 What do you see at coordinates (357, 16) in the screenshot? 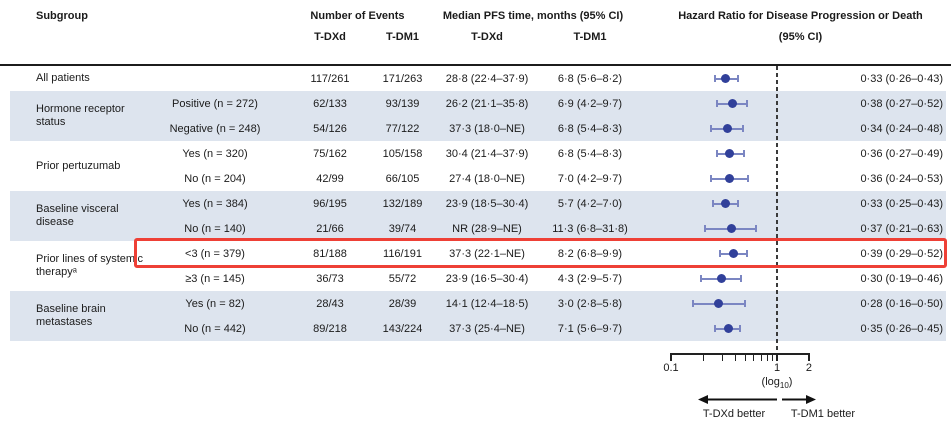
I see `header-number-of-events: Number of Events` at bounding box center [357, 16].